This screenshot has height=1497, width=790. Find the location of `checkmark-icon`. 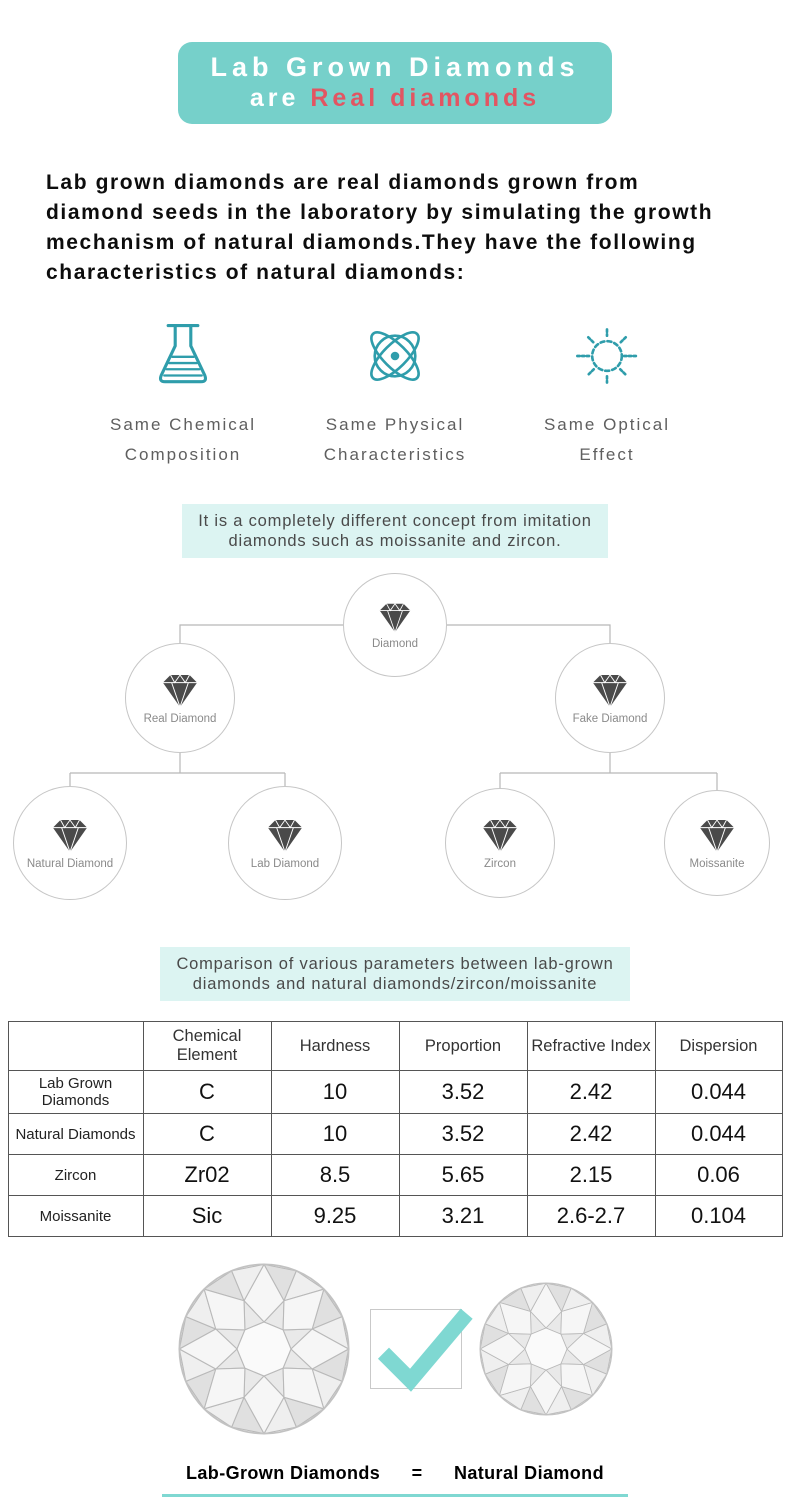

checkmark-icon is located at coordinates (425, 1350).